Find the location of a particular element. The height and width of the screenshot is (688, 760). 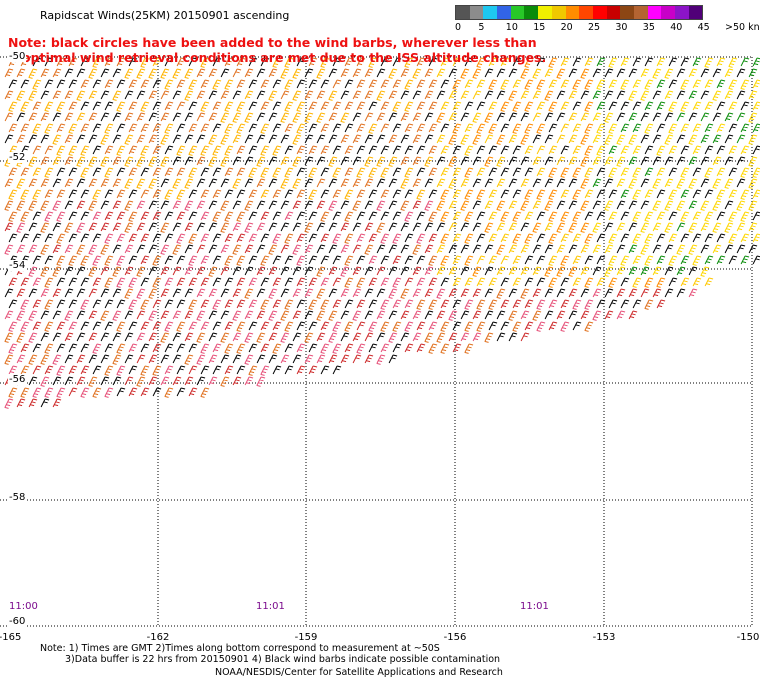

colorbar-label: 25 is located at coordinates (594, 27).